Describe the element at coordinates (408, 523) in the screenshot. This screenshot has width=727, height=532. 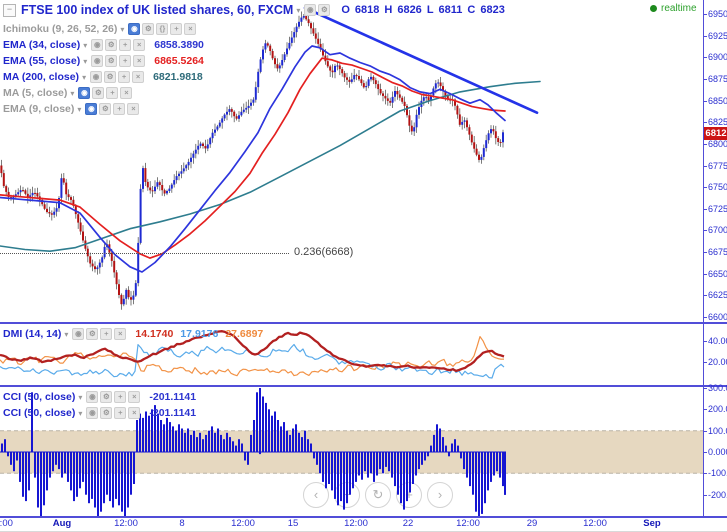
I see `time-axis-label: 22` at that location.